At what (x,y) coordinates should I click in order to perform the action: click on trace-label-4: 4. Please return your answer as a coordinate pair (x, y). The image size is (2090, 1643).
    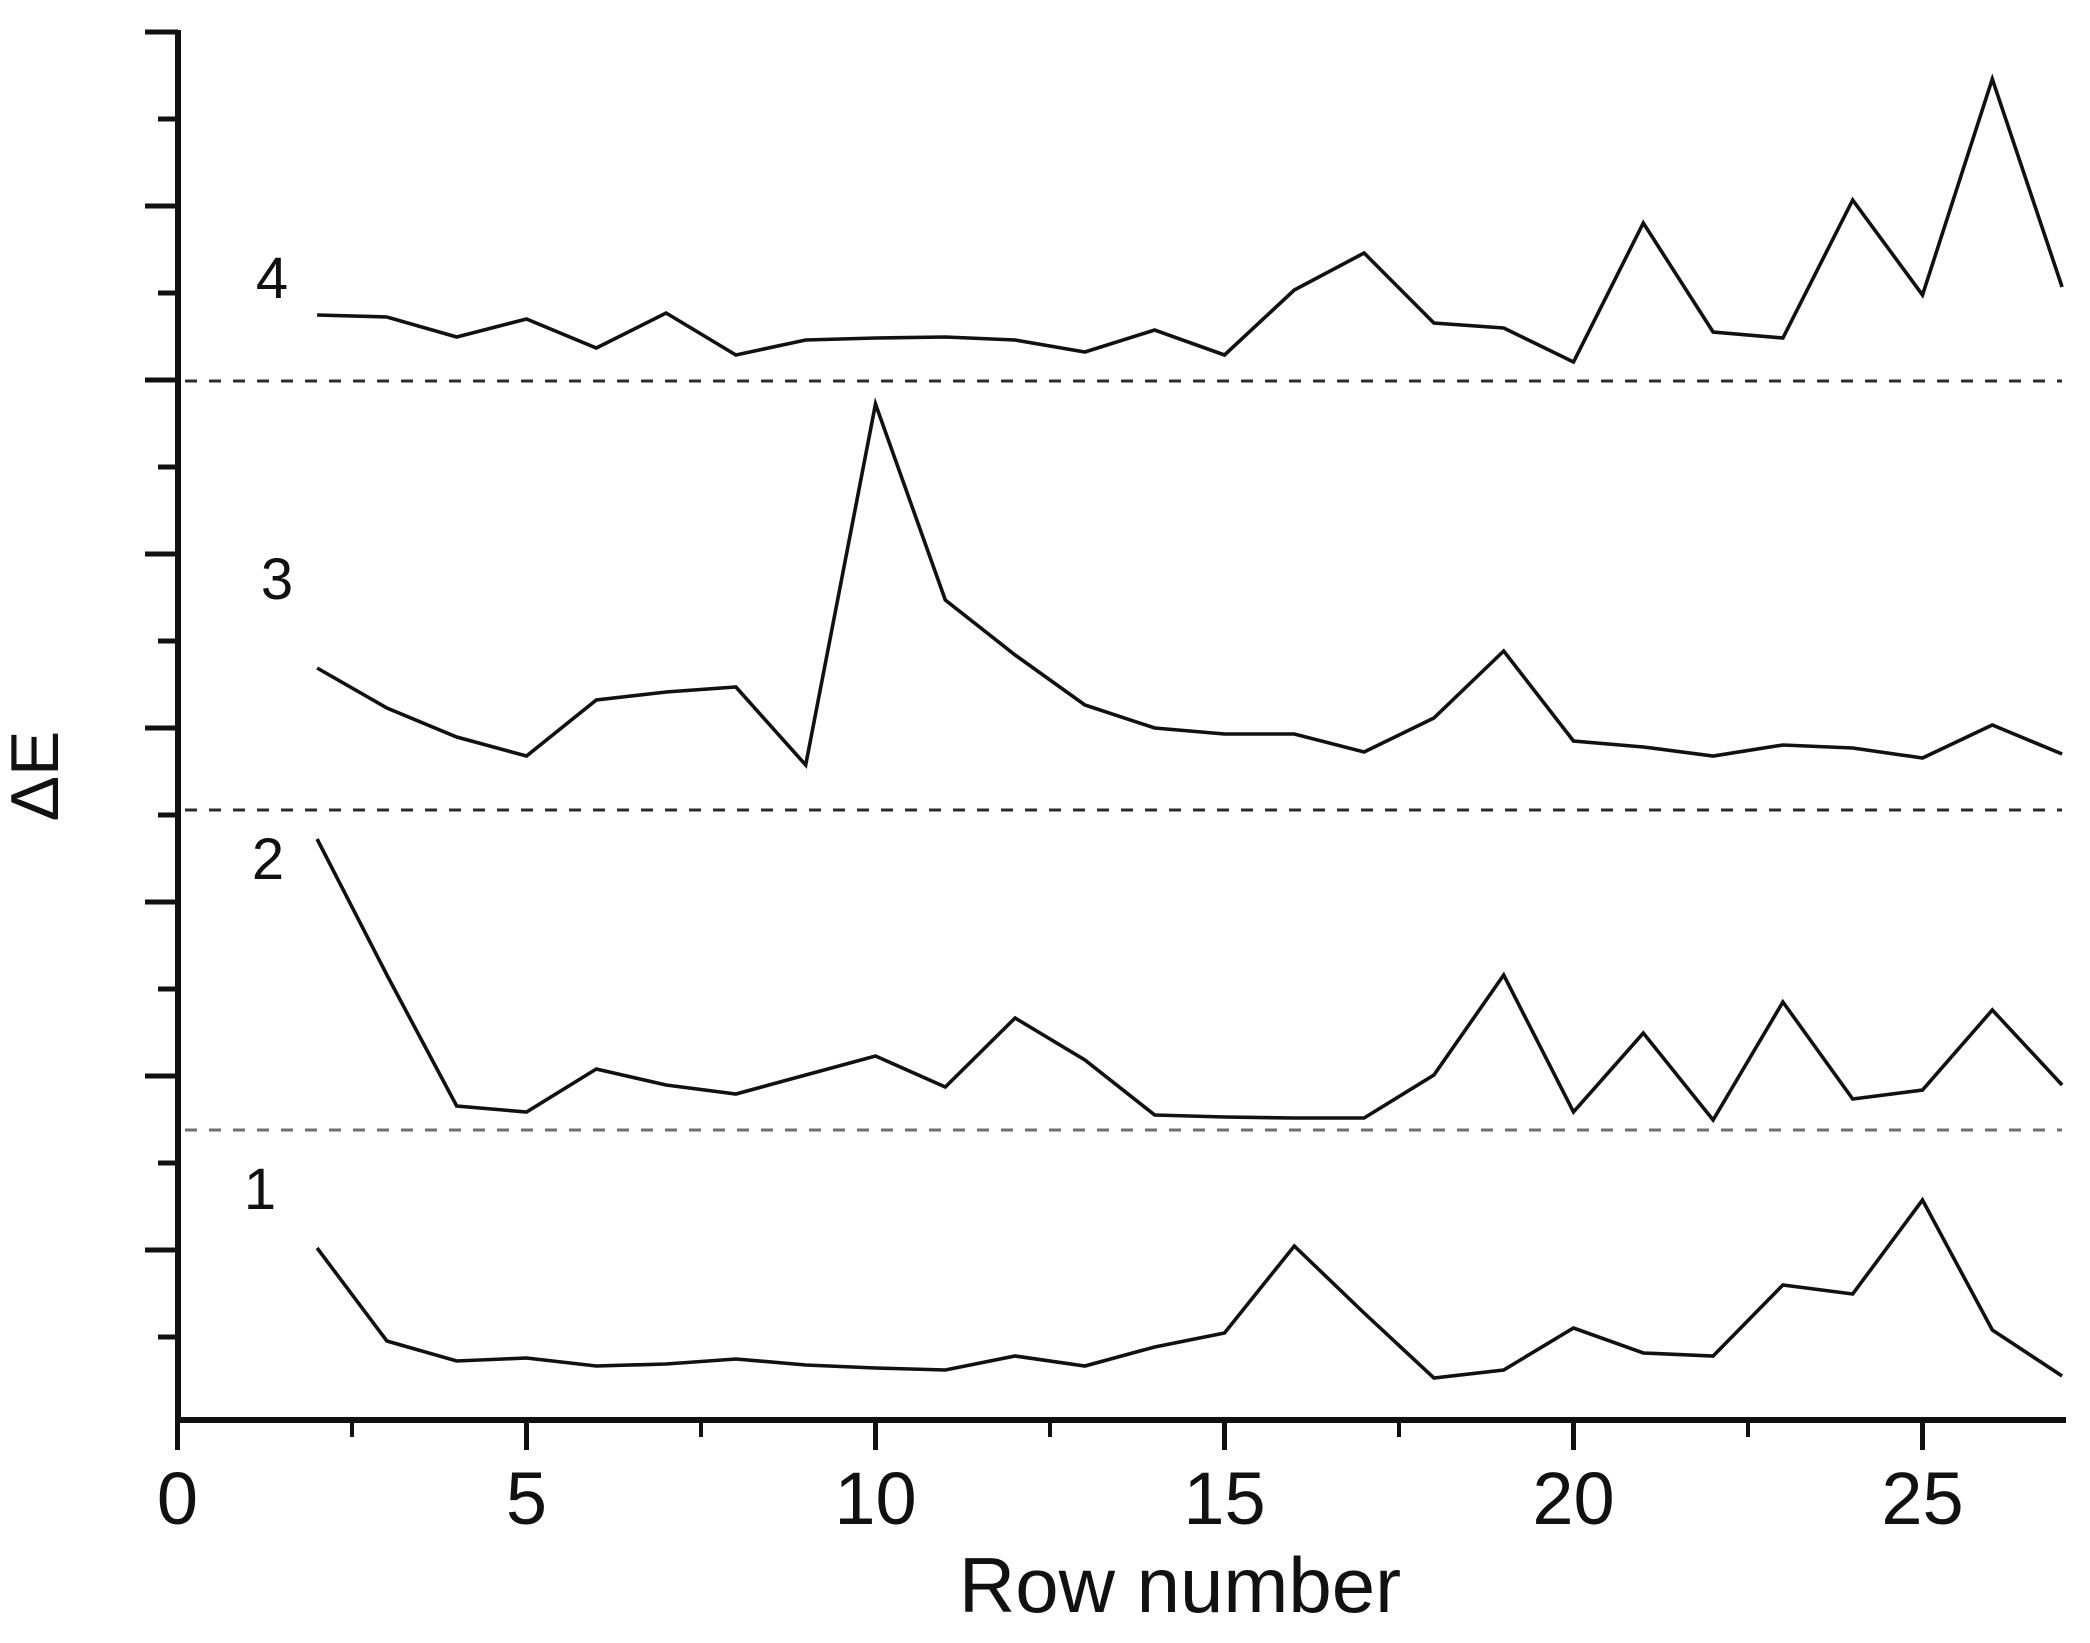
    Looking at the image, I should click on (272, 278).